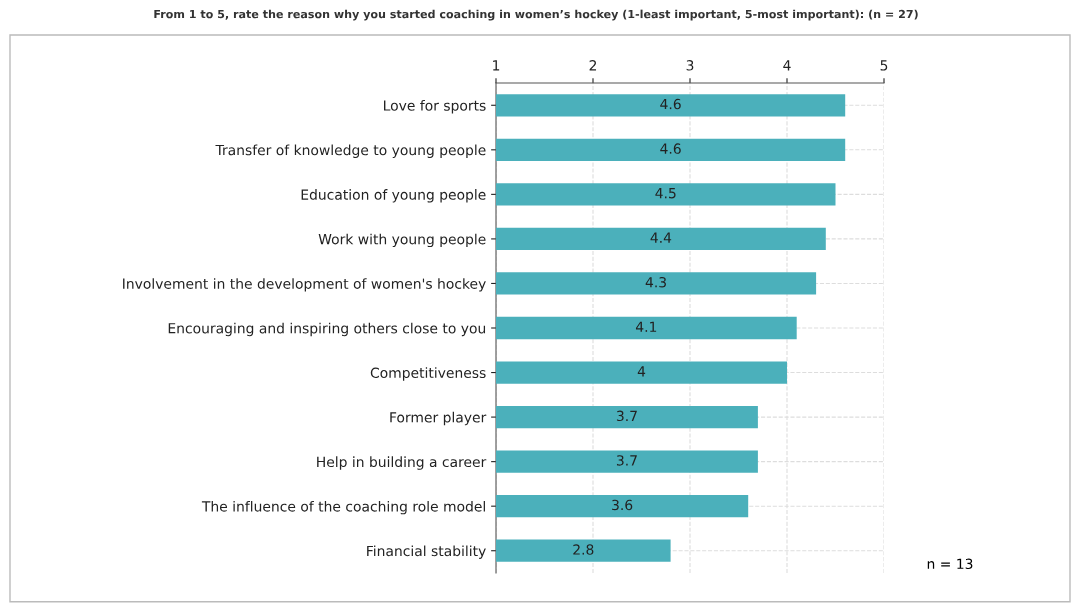 Image resolution: width=1072 pixels, height=603 pixels. I want to click on y-tick-label: Help in building a career, so click(402, 463).